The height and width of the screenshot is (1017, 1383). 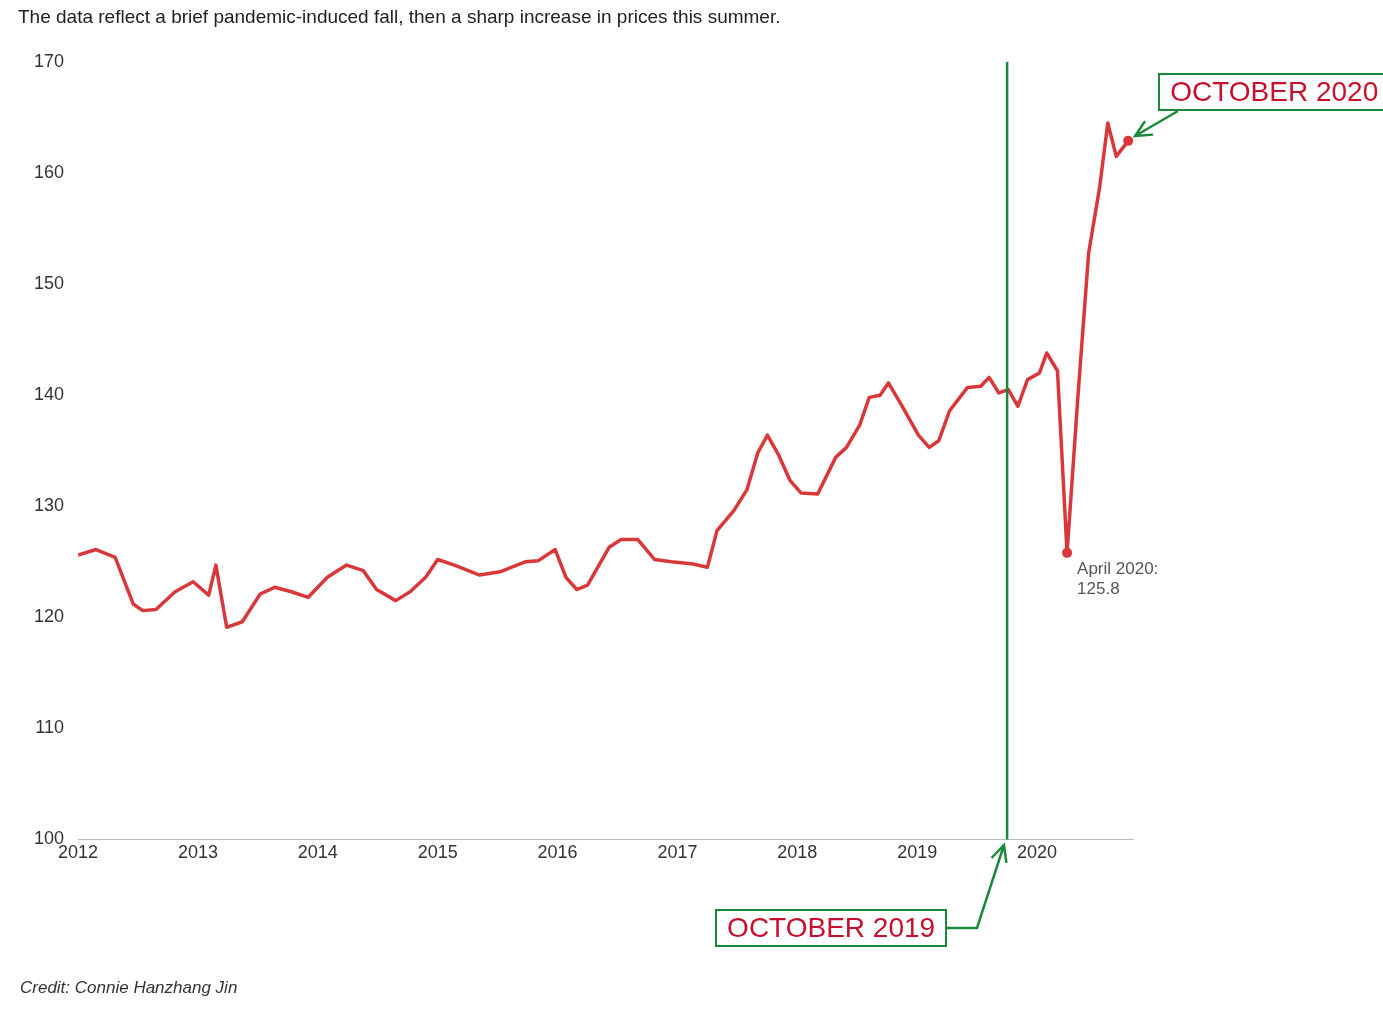 I want to click on y-tick-label: 150, so click(x=49, y=283).